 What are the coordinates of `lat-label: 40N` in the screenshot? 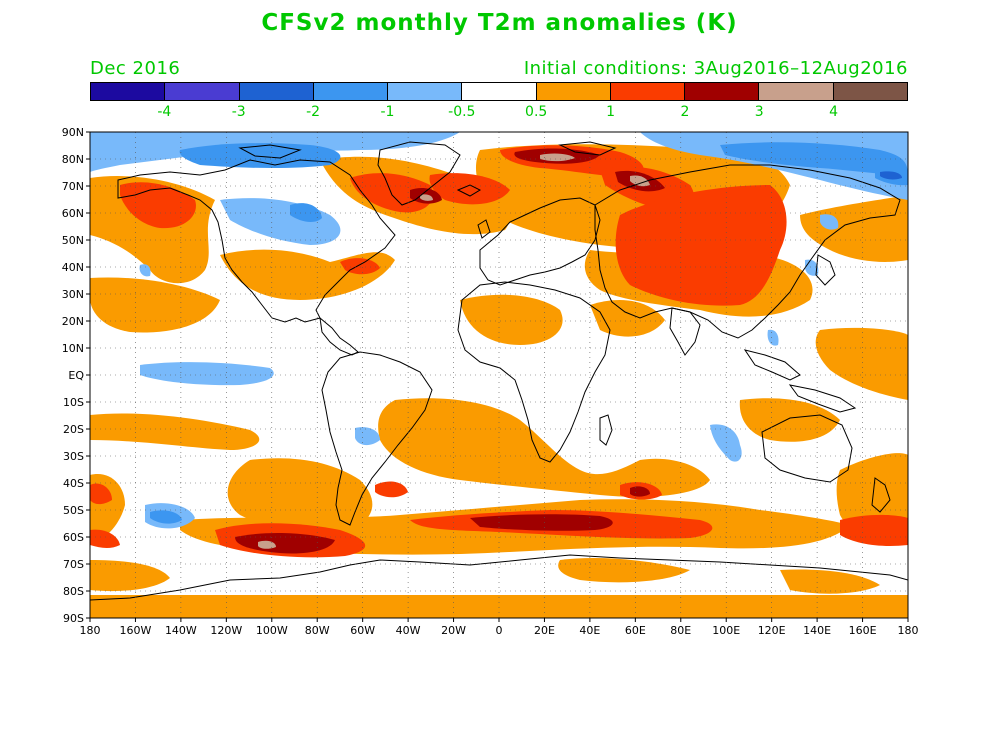 It's located at (73, 267).